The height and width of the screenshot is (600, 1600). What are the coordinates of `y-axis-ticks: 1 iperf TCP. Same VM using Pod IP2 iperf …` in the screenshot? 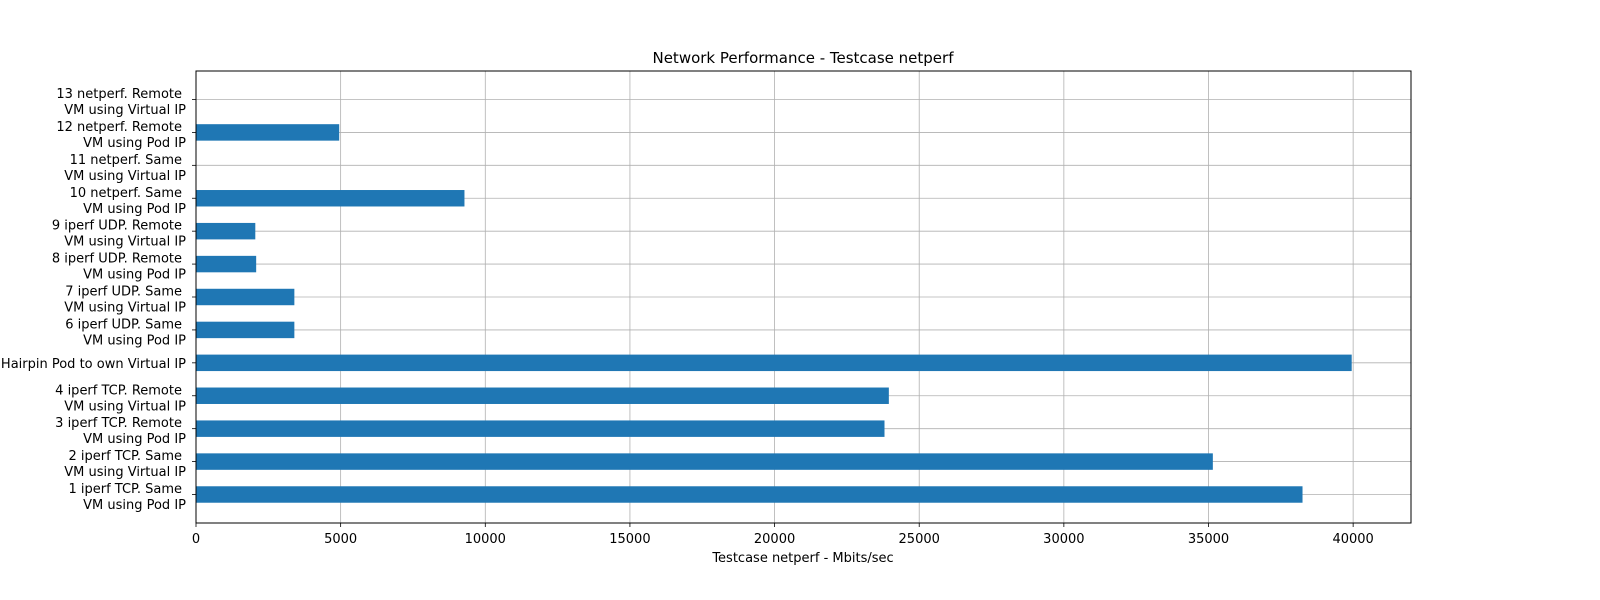 It's located at (98, 300).